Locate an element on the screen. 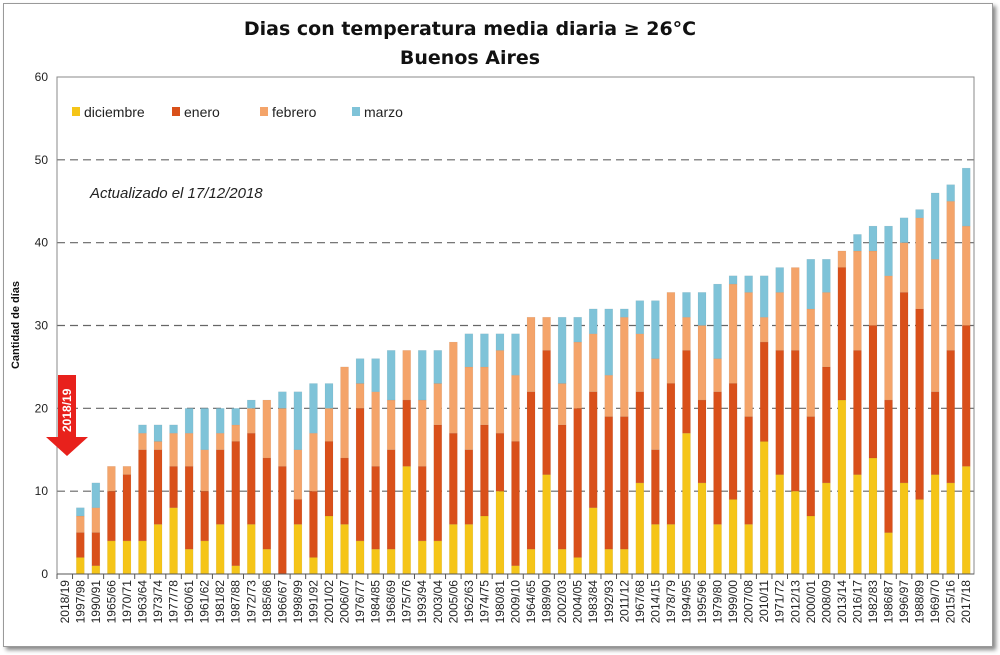 The height and width of the screenshot is (655, 1000). y-axis-label: Cantidad de días is located at coordinates (16, 325).